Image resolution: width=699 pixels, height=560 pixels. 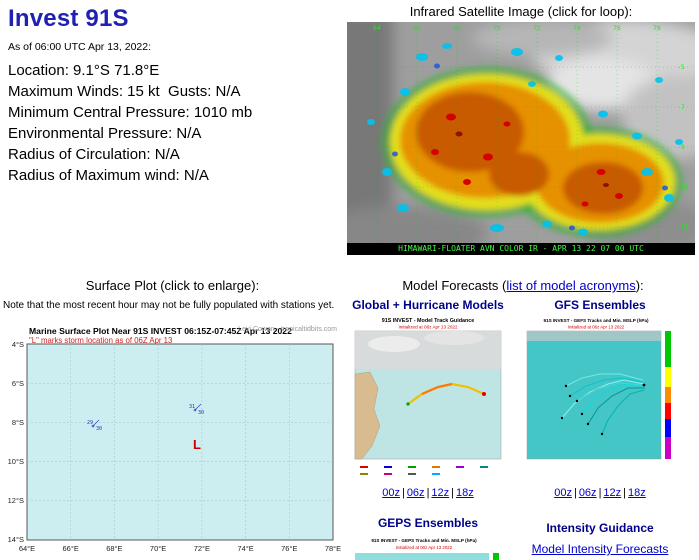 What do you see at coordinates (27, 548) in the screenshot?
I see `svg-text: 64°E` at bounding box center [27, 548].